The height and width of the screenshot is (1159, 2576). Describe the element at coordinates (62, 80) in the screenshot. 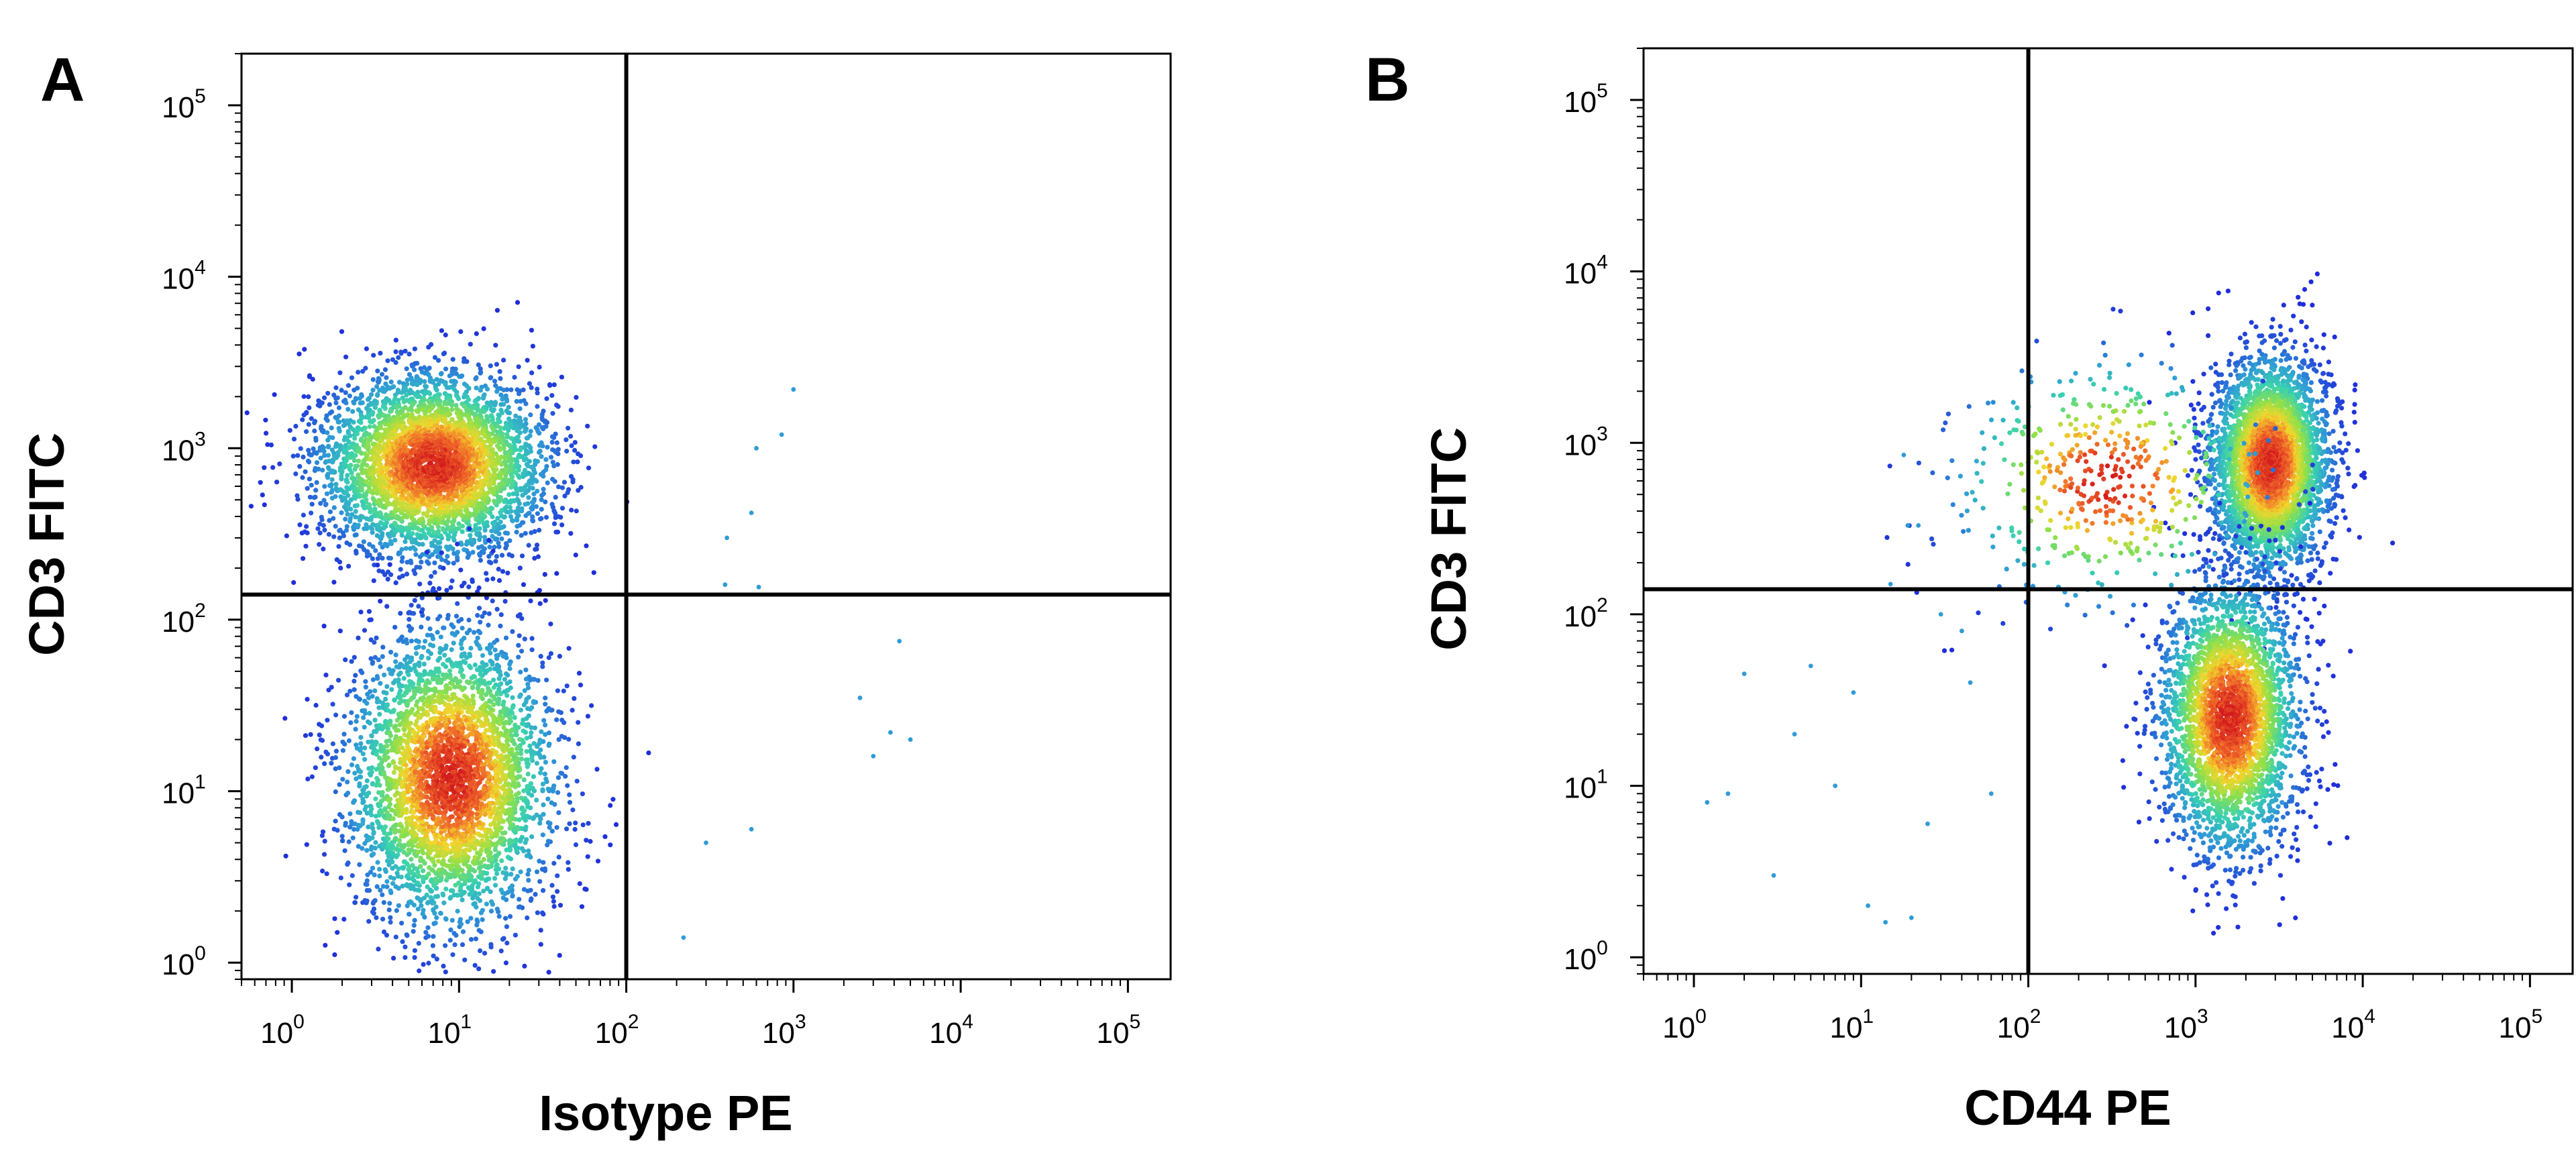

I see `panel-letter: A` at that location.